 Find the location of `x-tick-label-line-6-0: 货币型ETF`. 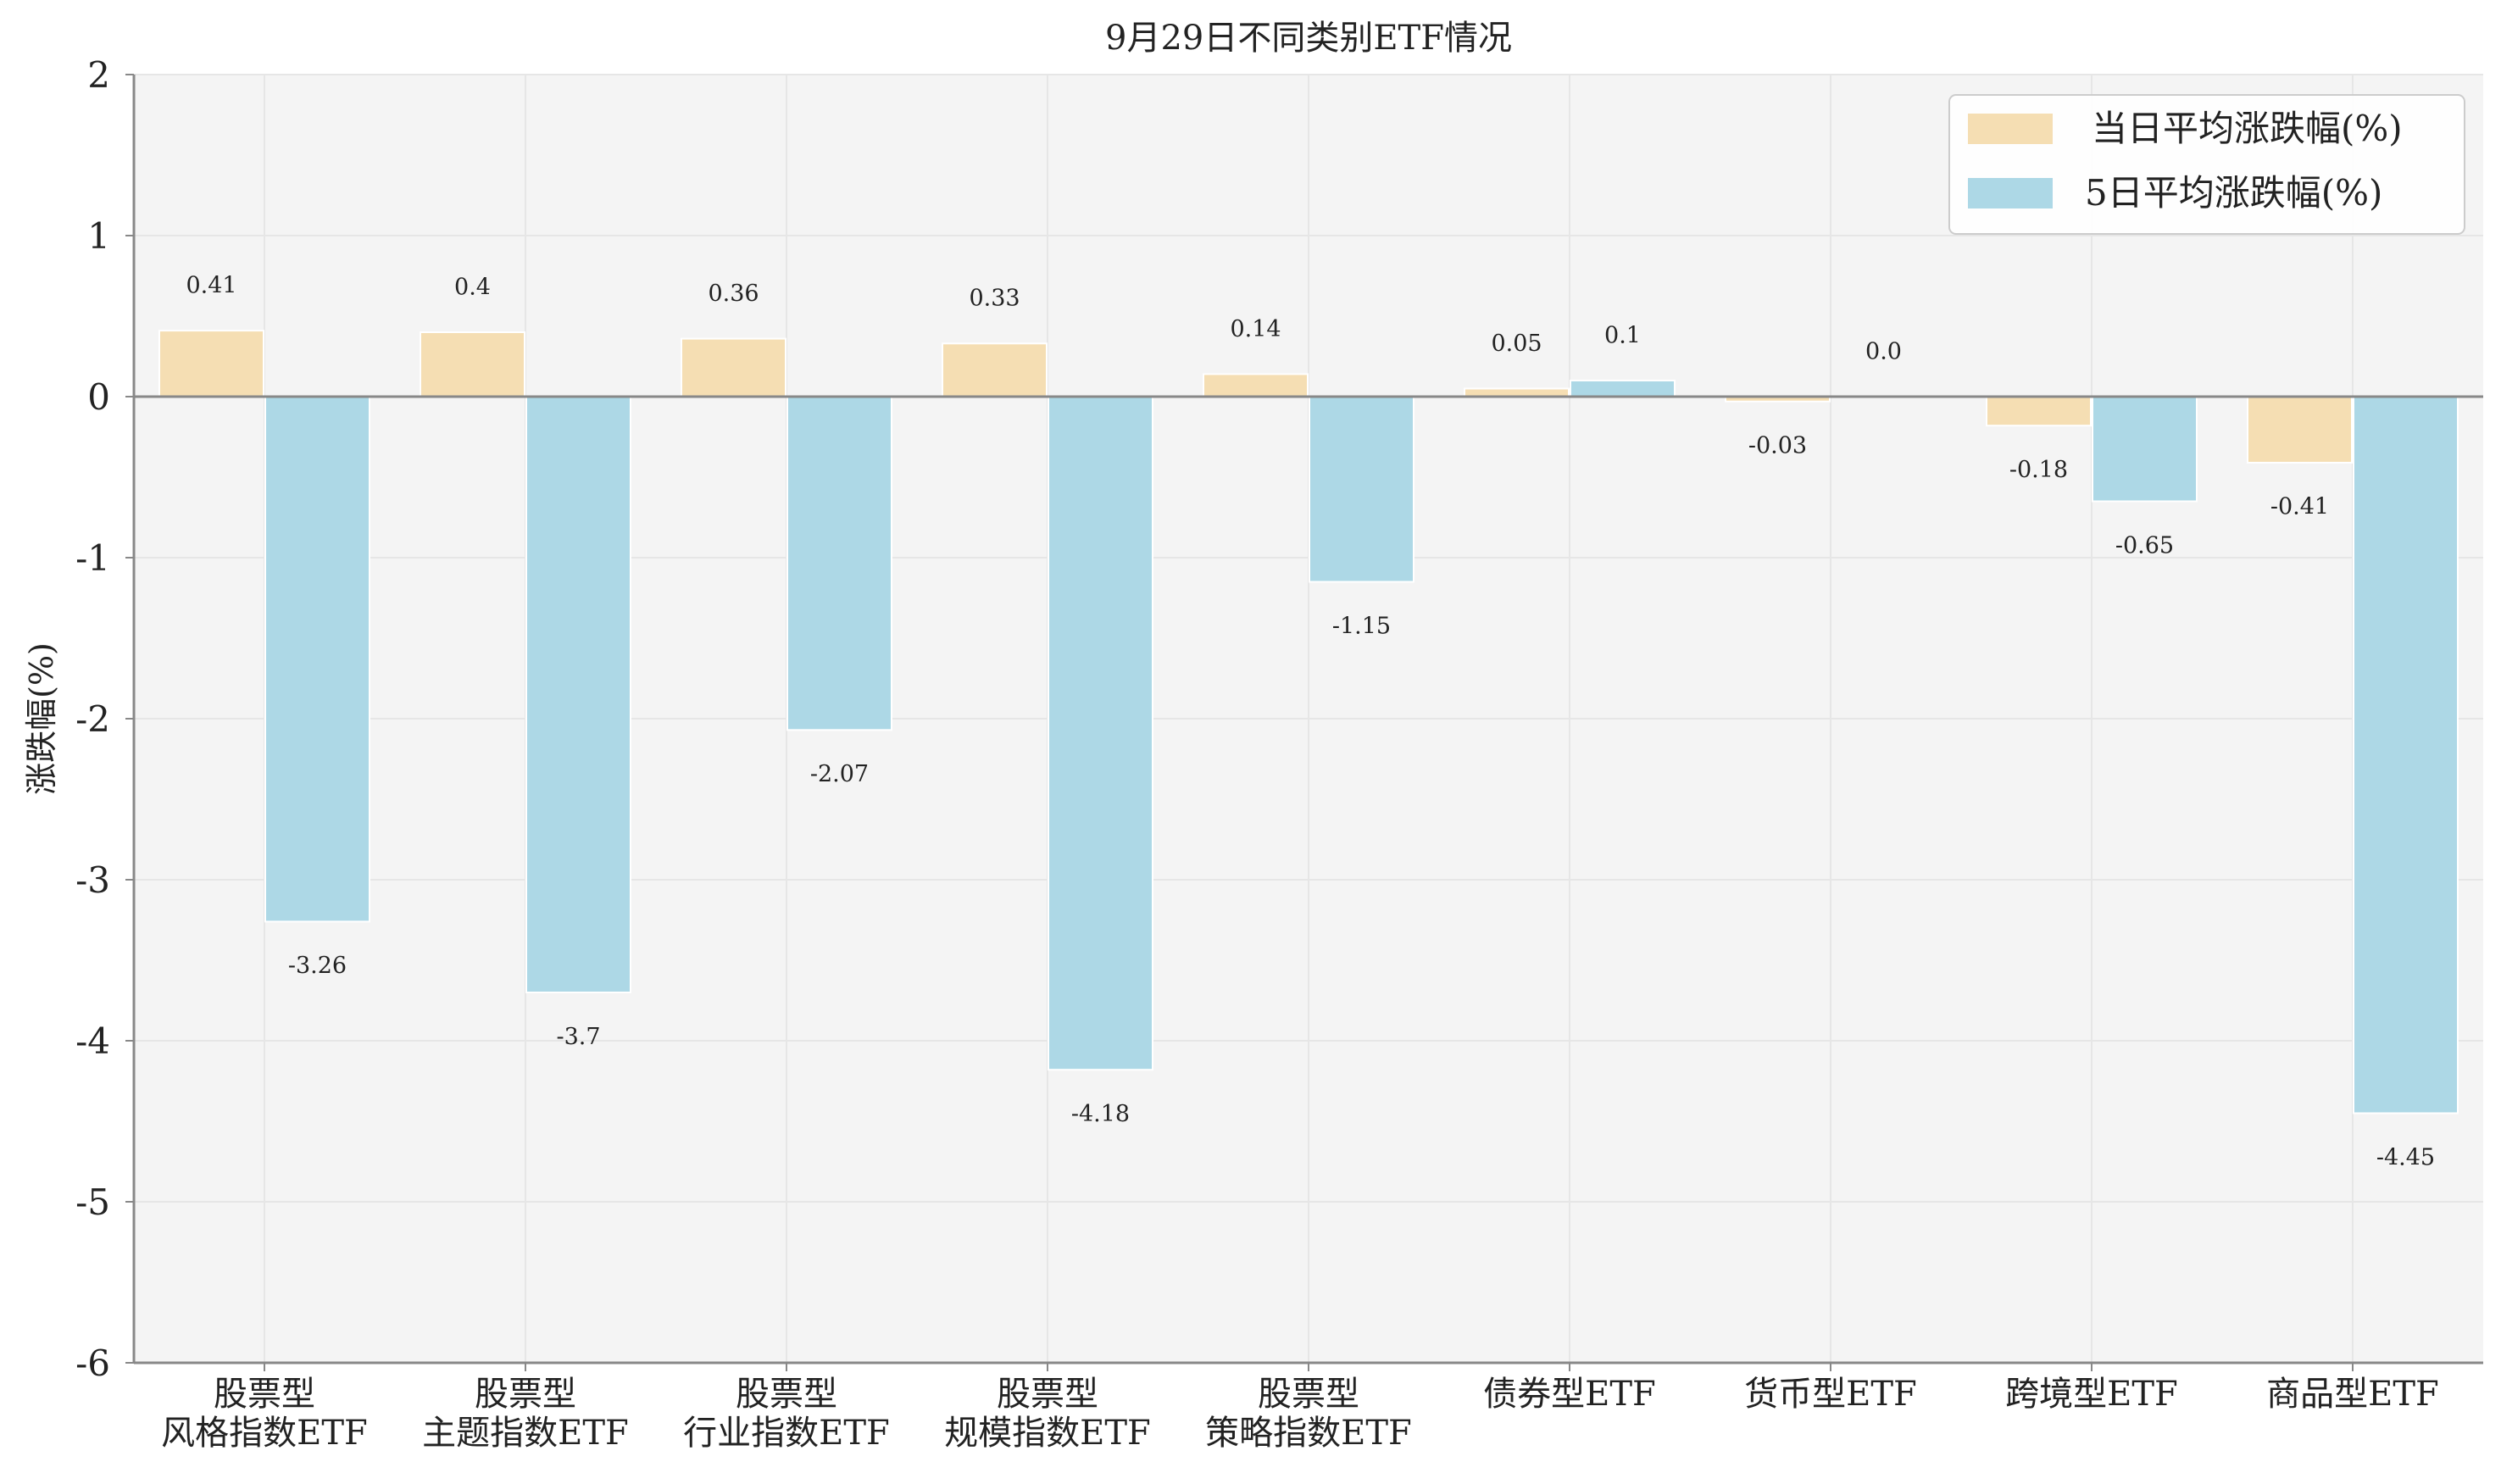

x-tick-label-line-6-0: 货币型ETF is located at coordinates (1830, 1395).